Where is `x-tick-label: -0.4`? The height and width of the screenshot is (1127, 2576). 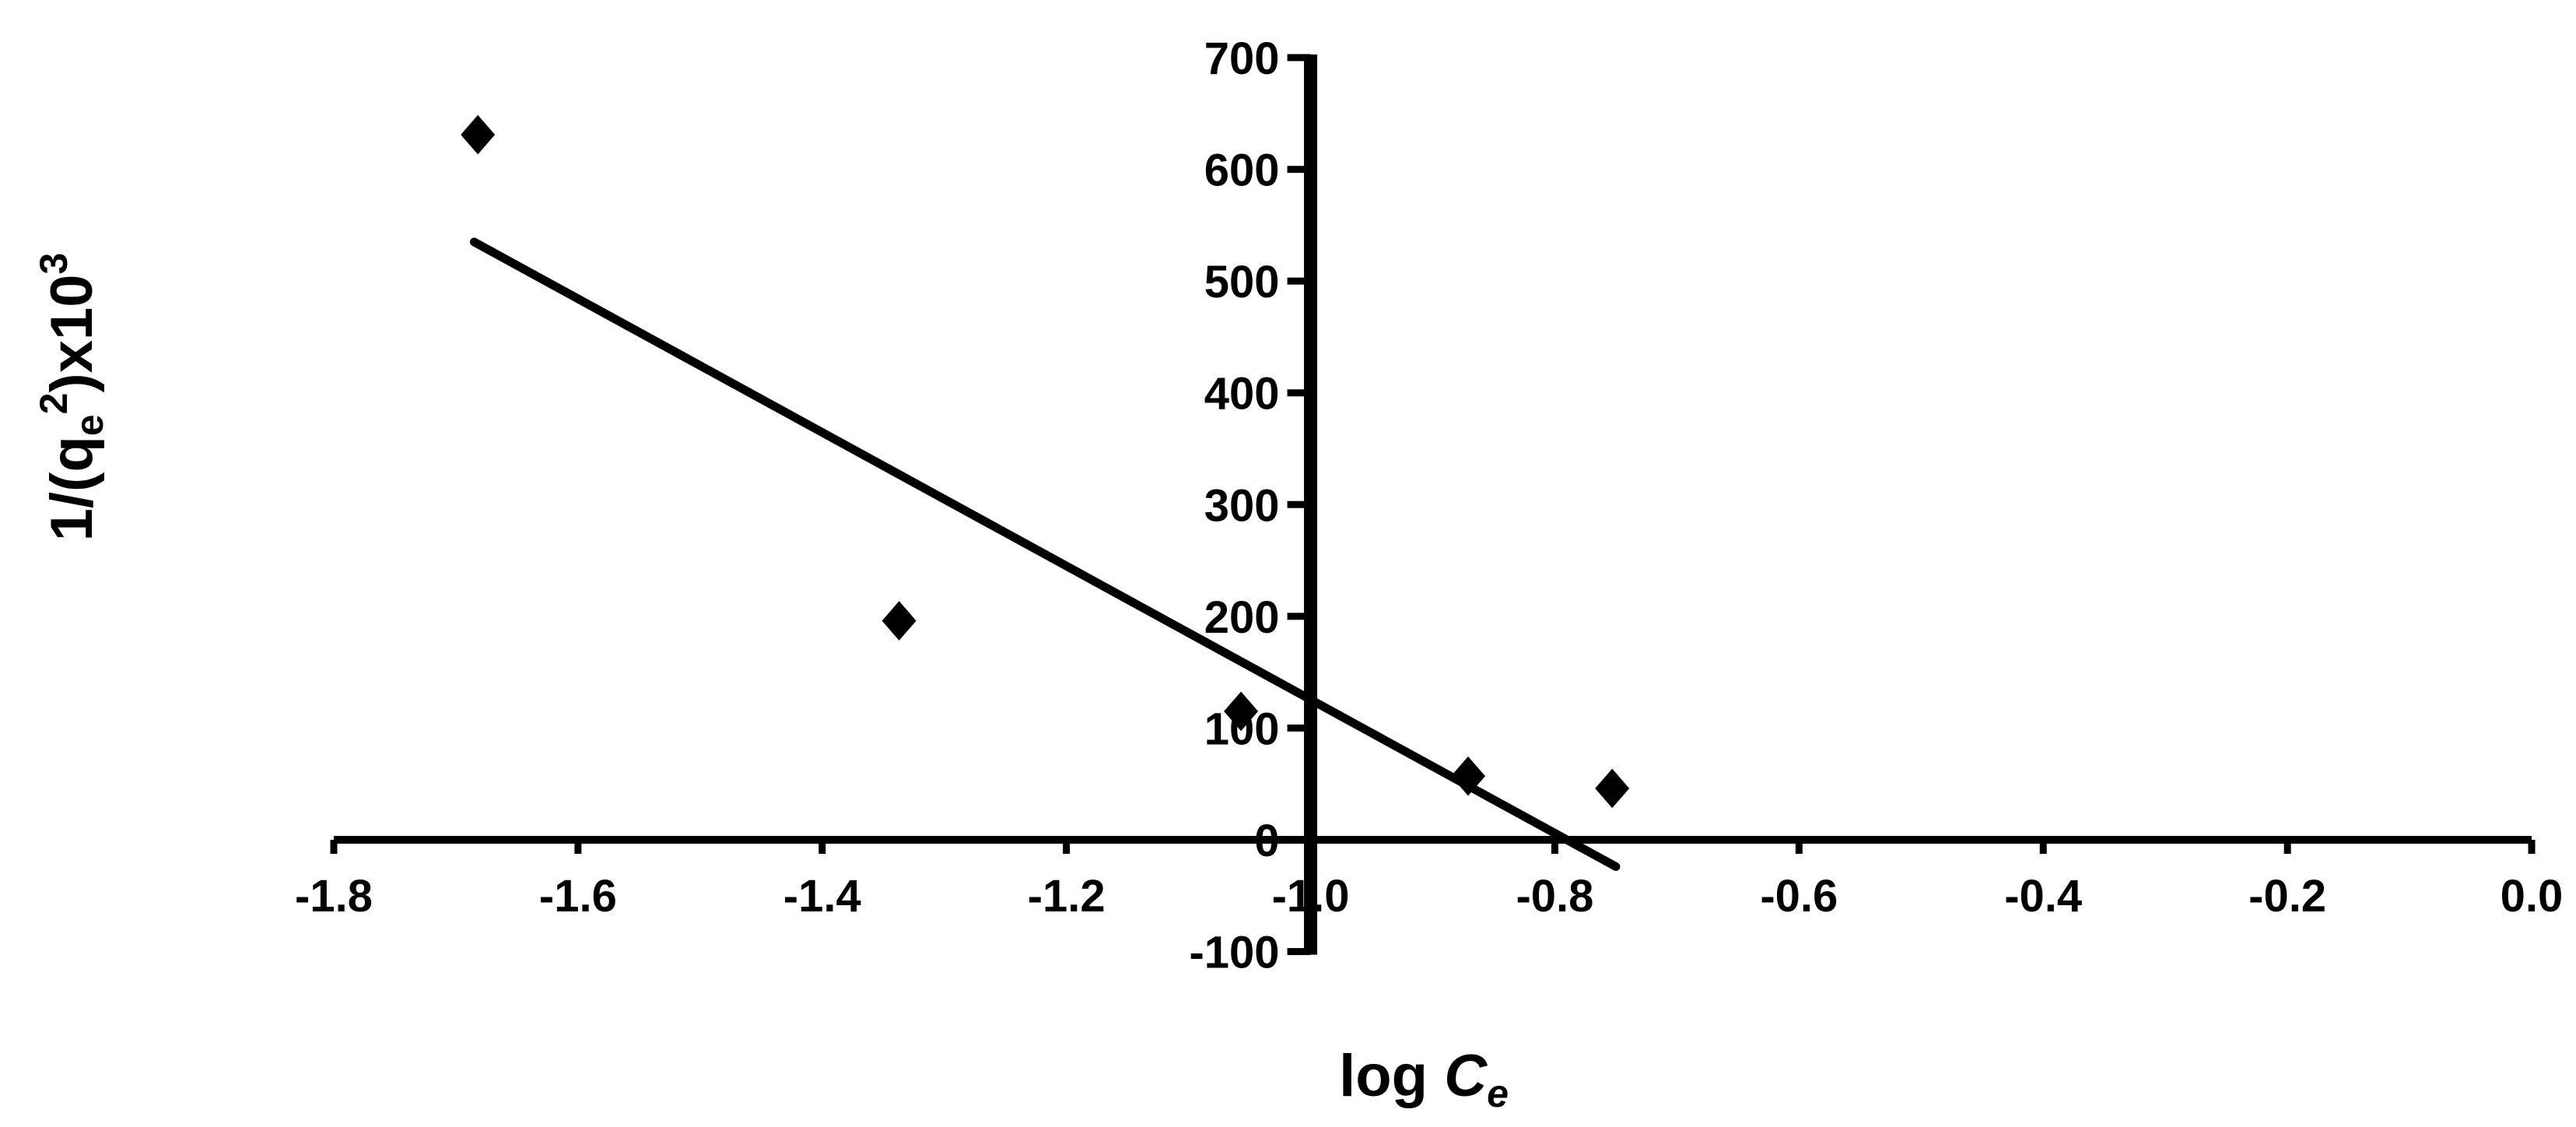 x-tick-label: -0.4 is located at coordinates (2043, 896).